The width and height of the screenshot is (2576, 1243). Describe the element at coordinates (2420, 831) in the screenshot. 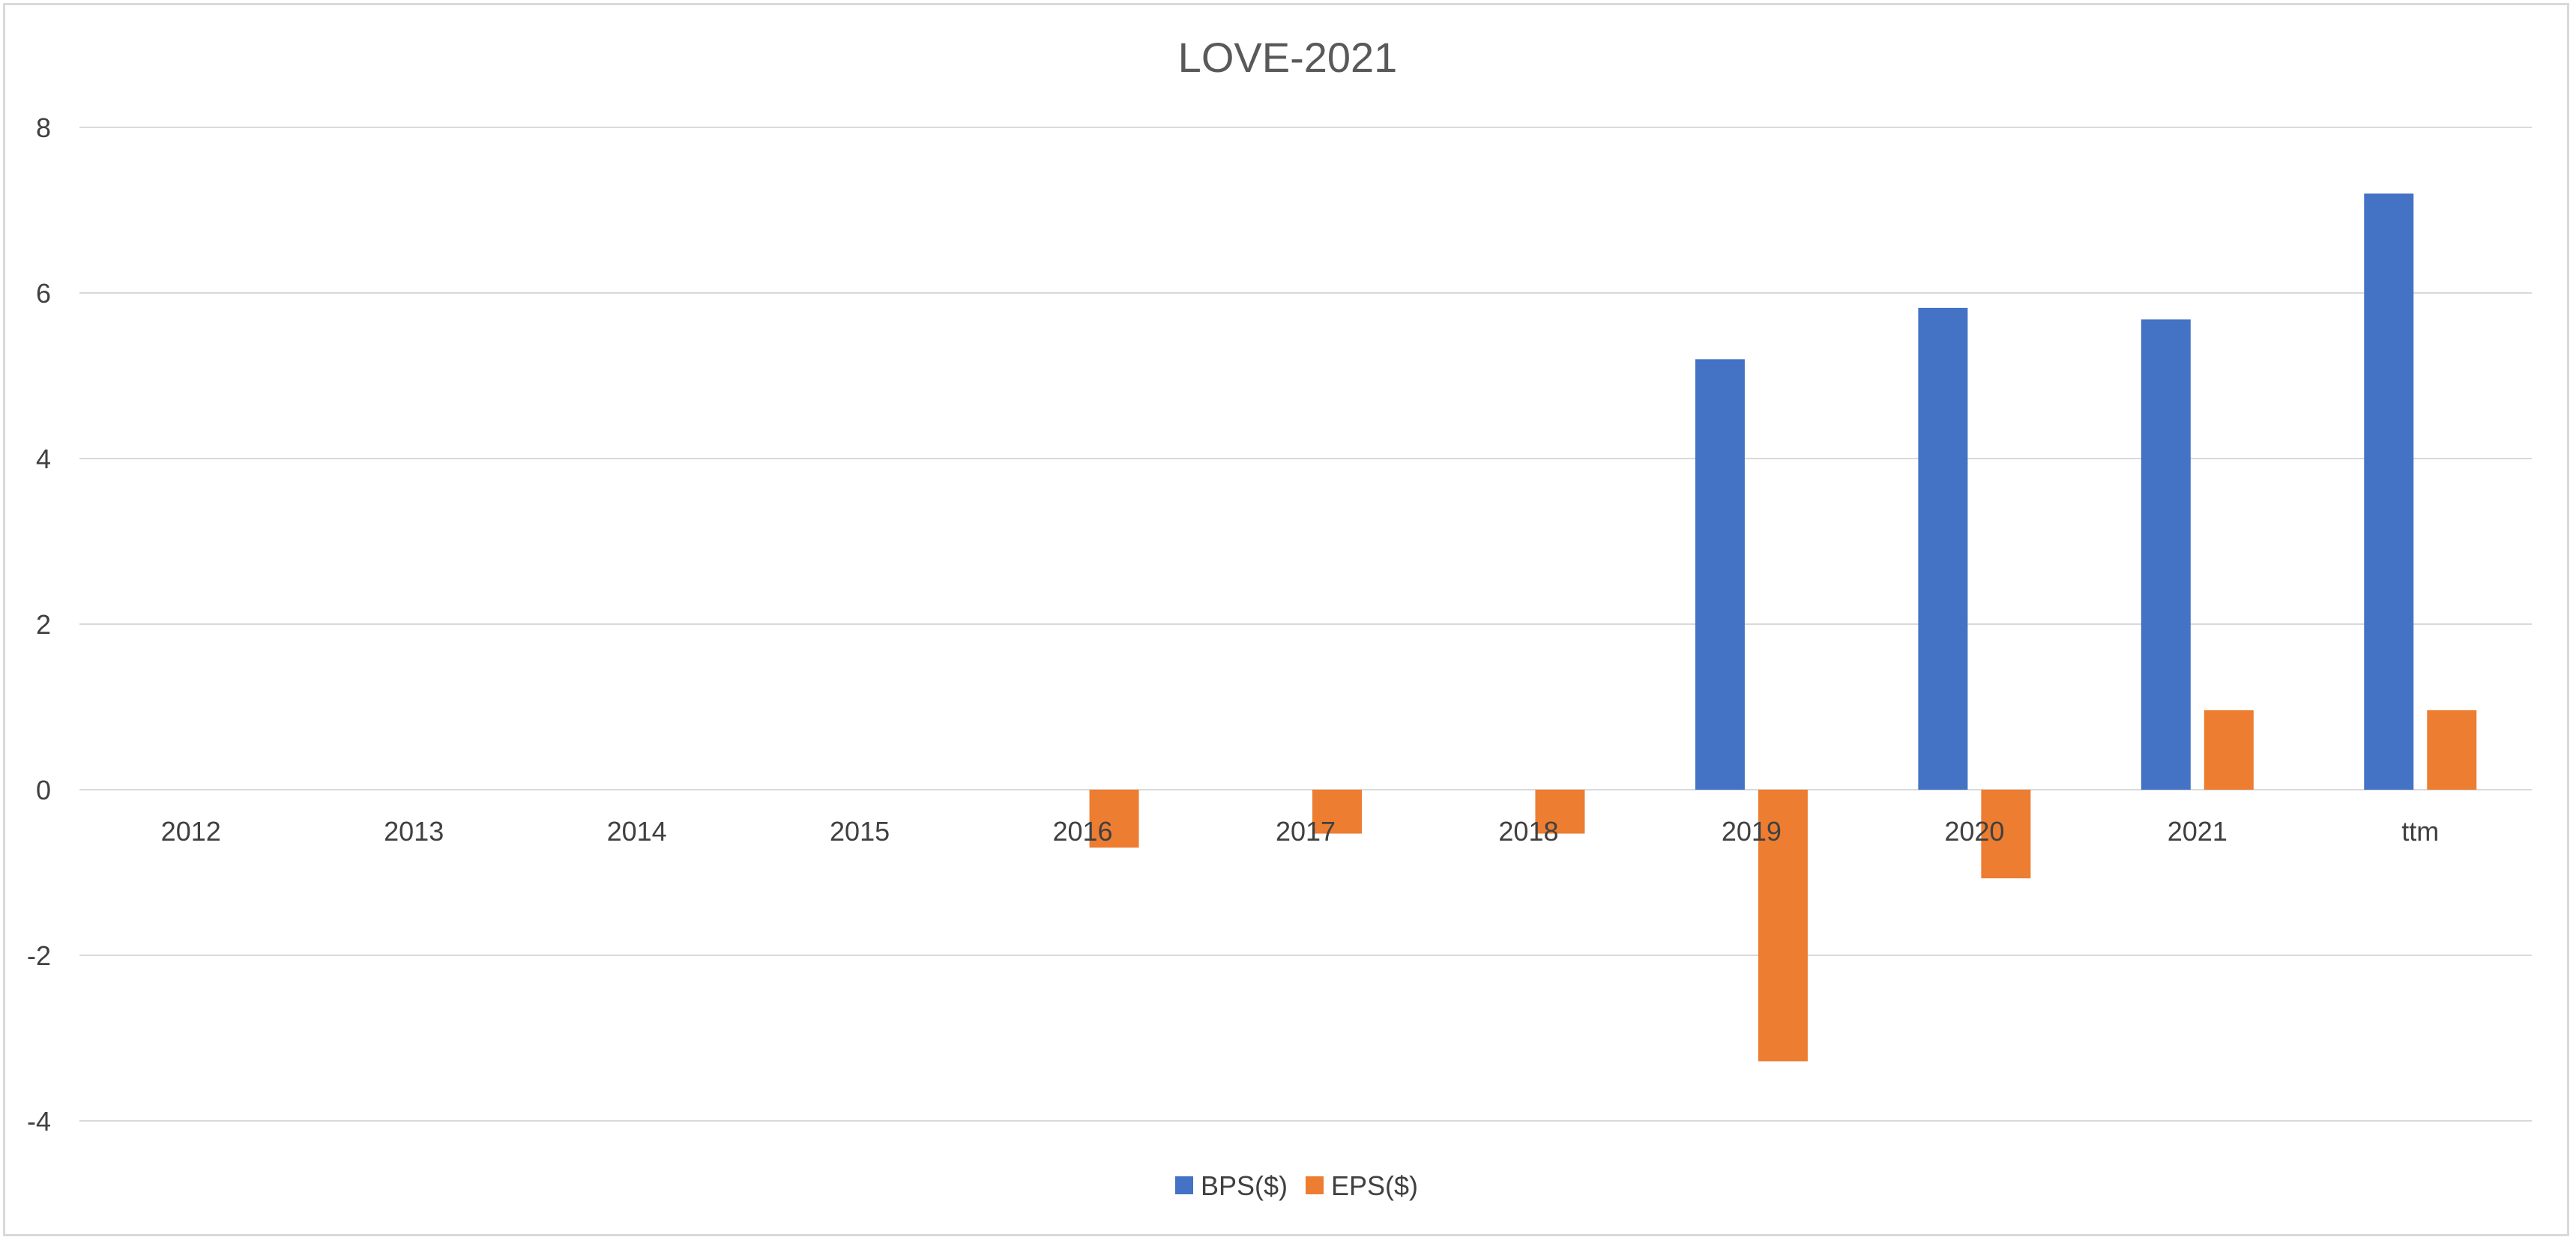

I see `x-tick-label: ttm` at that location.